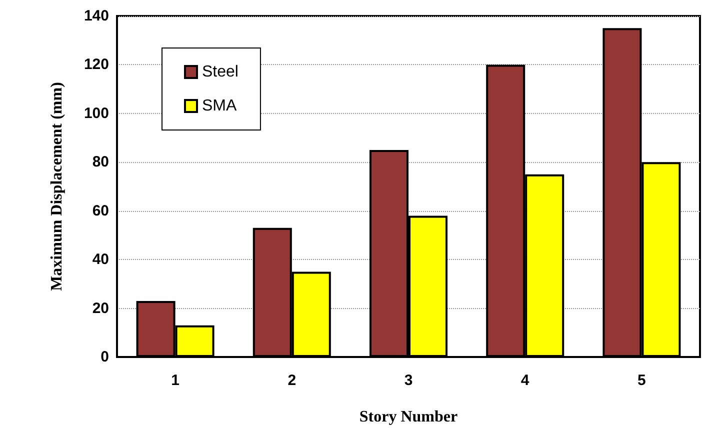  Describe the element at coordinates (292, 380) in the screenshot. I see `x-tick-label: 2` at that location.